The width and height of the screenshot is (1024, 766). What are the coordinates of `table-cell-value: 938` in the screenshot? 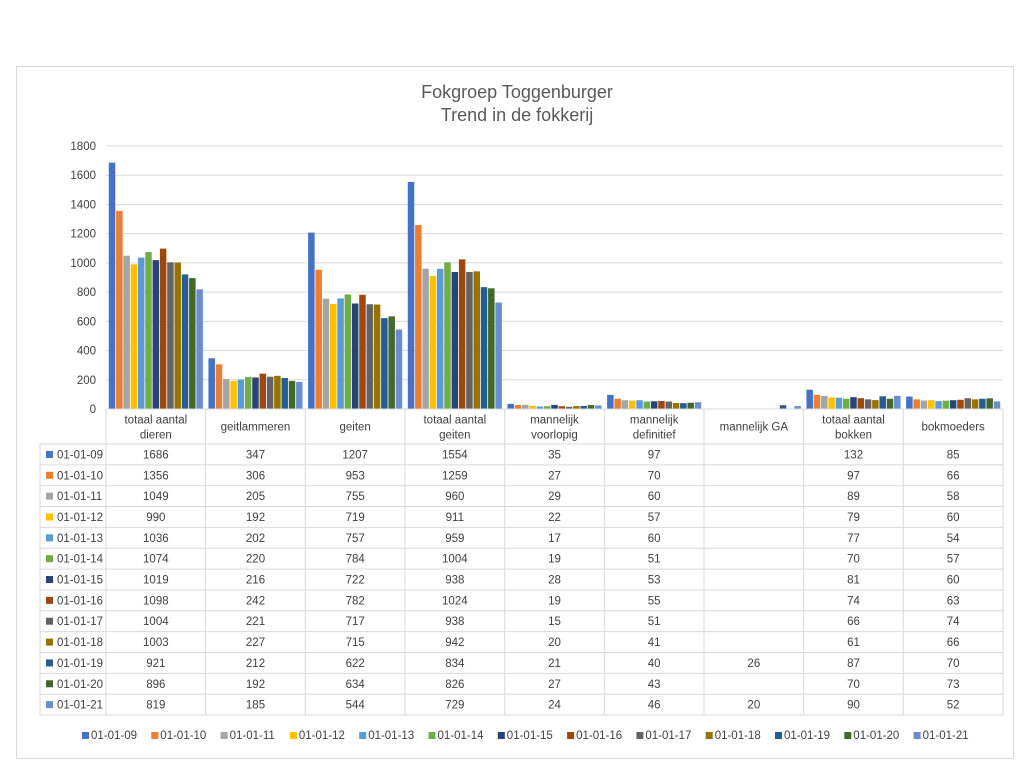 It's located at (454, 622).